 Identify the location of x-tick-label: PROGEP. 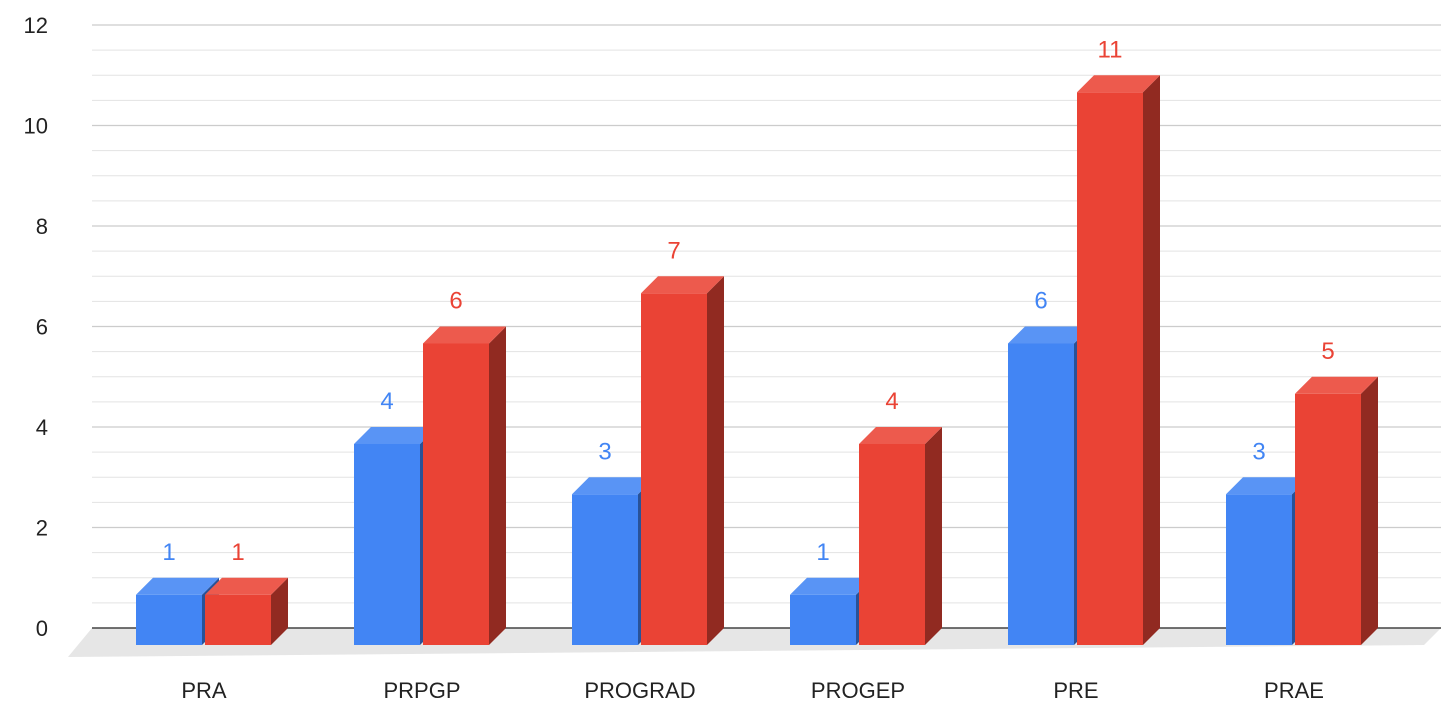
(858, 689).